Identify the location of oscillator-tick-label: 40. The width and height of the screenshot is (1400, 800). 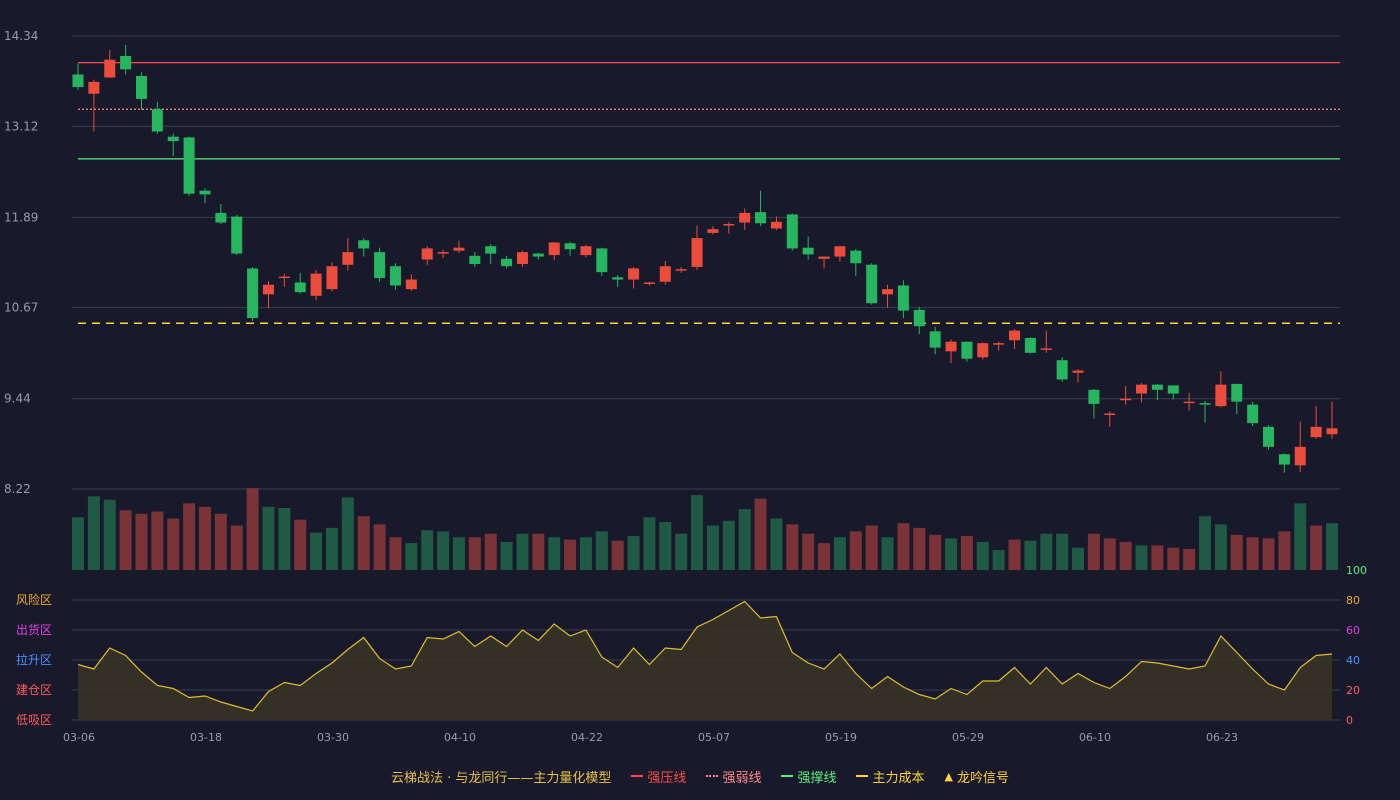
(1353, 660).